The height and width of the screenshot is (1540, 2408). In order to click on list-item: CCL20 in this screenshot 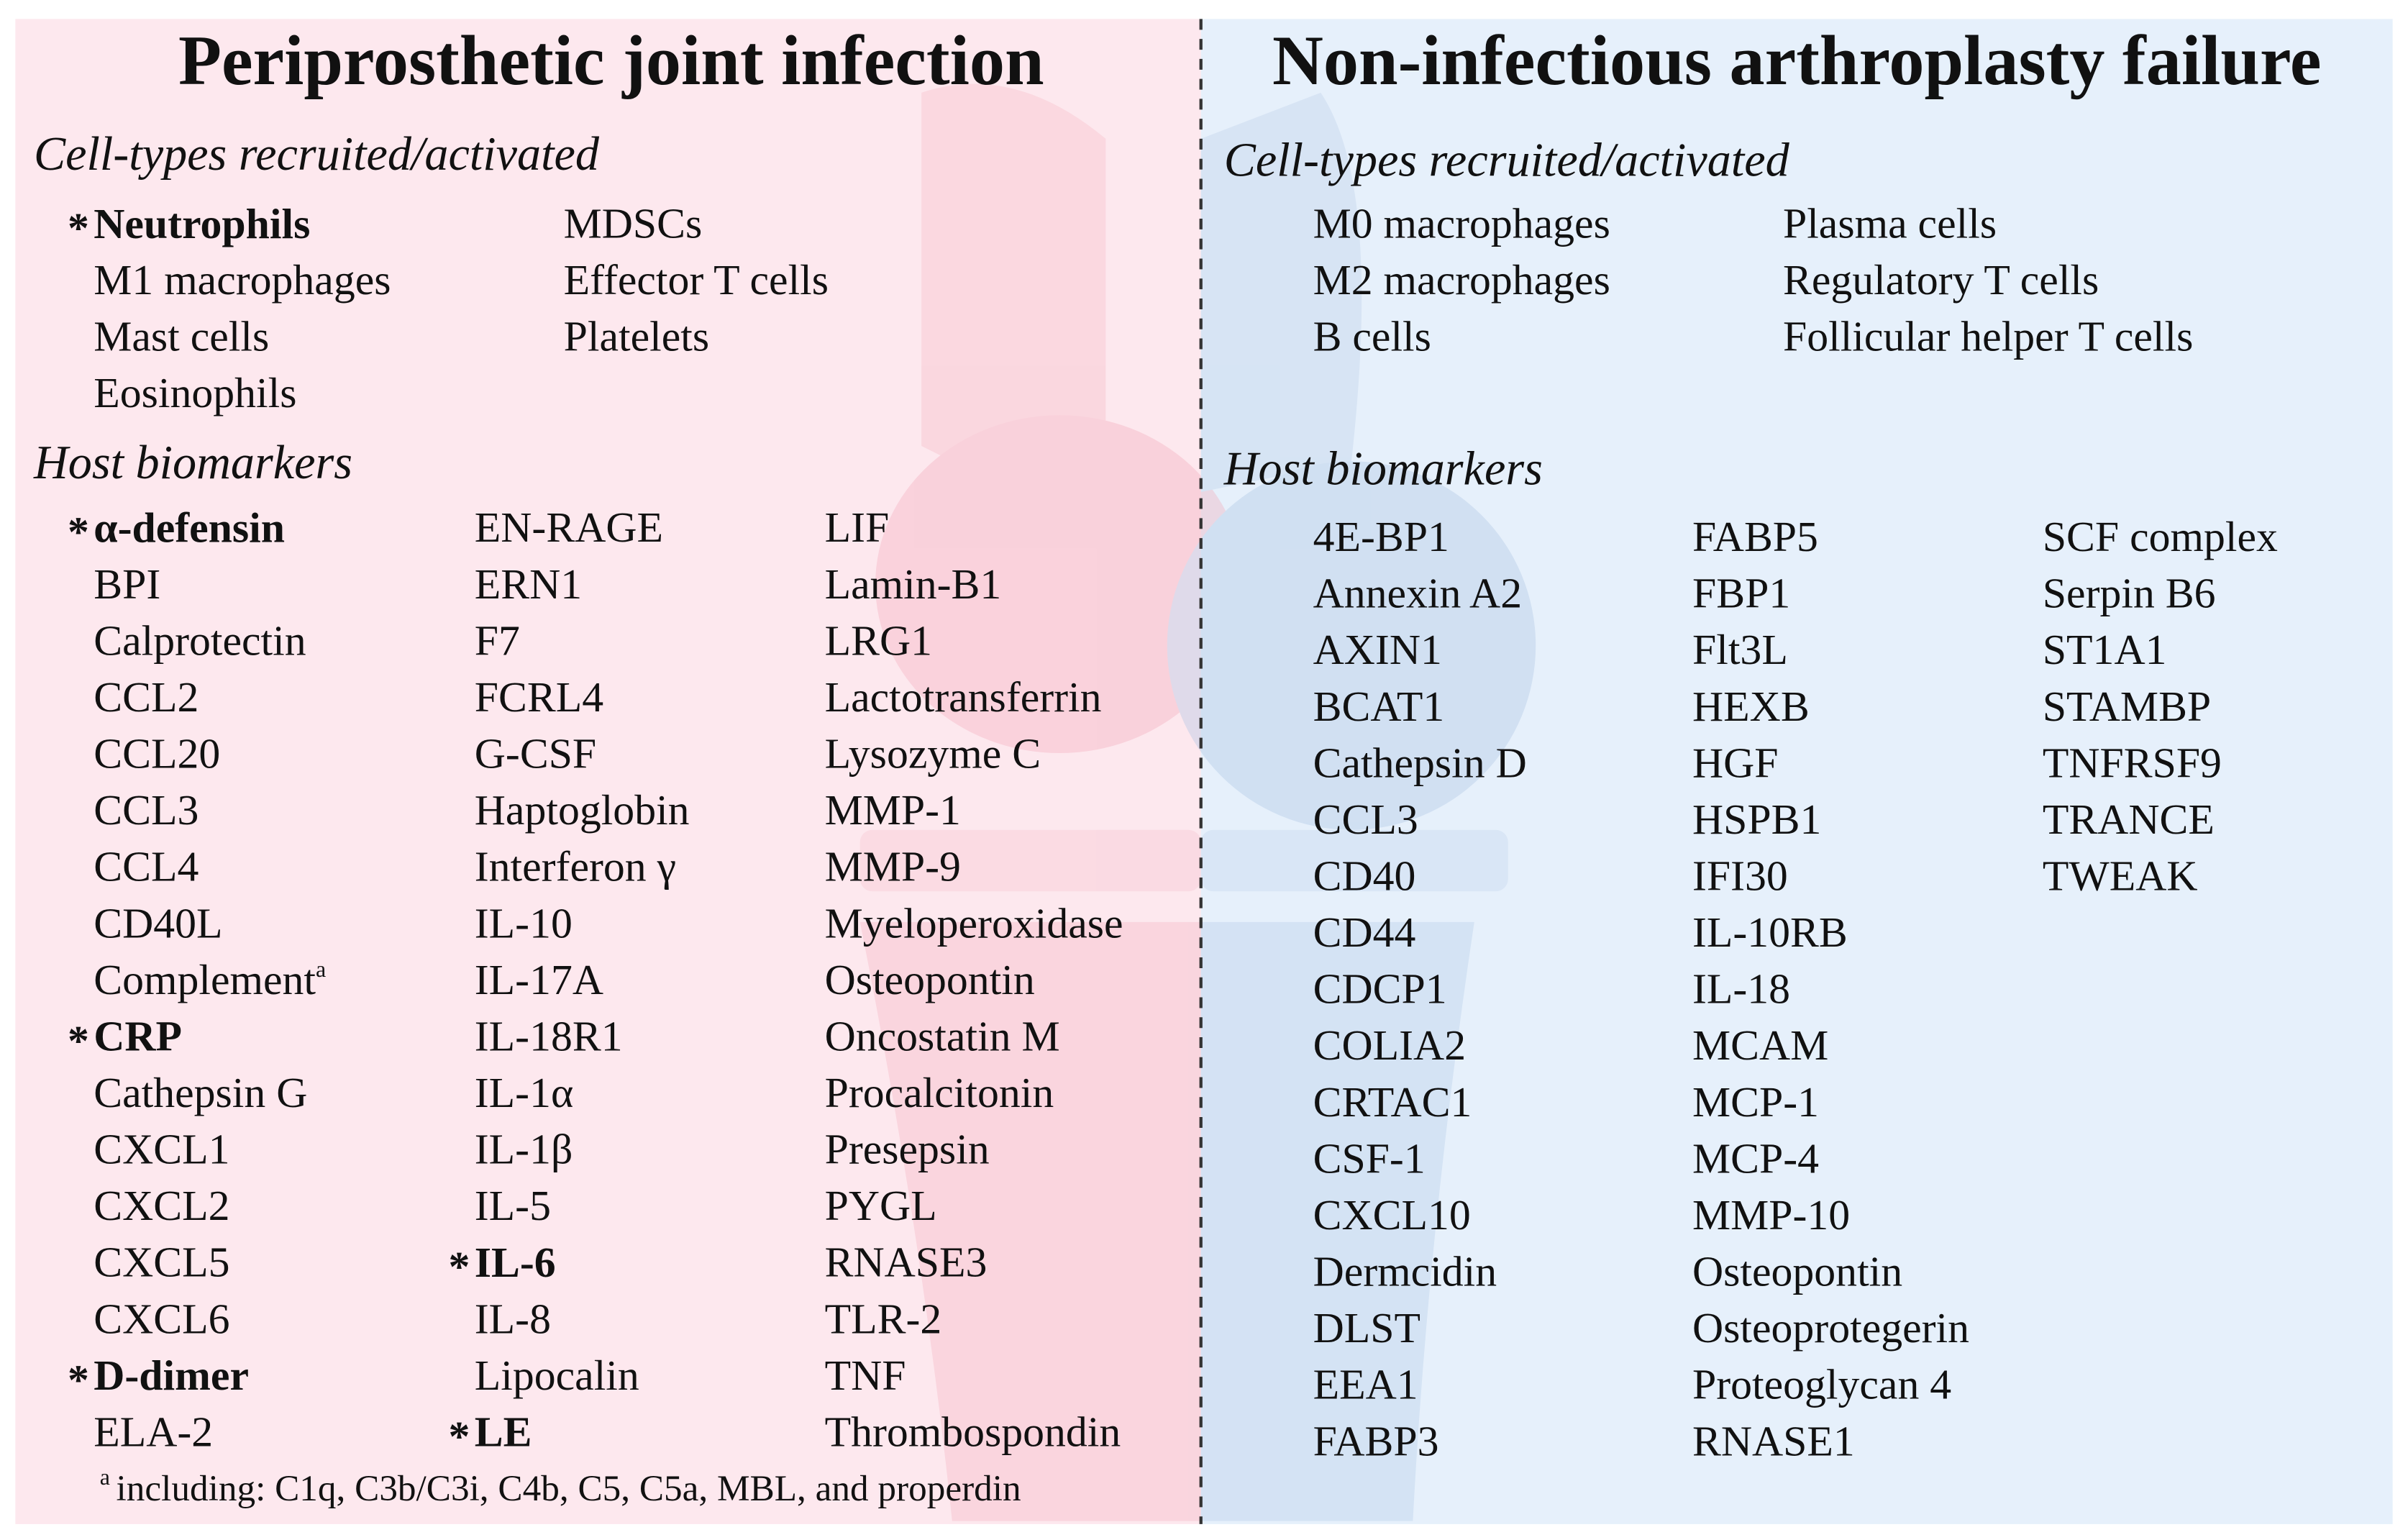, I will do `click(157, 754)`.